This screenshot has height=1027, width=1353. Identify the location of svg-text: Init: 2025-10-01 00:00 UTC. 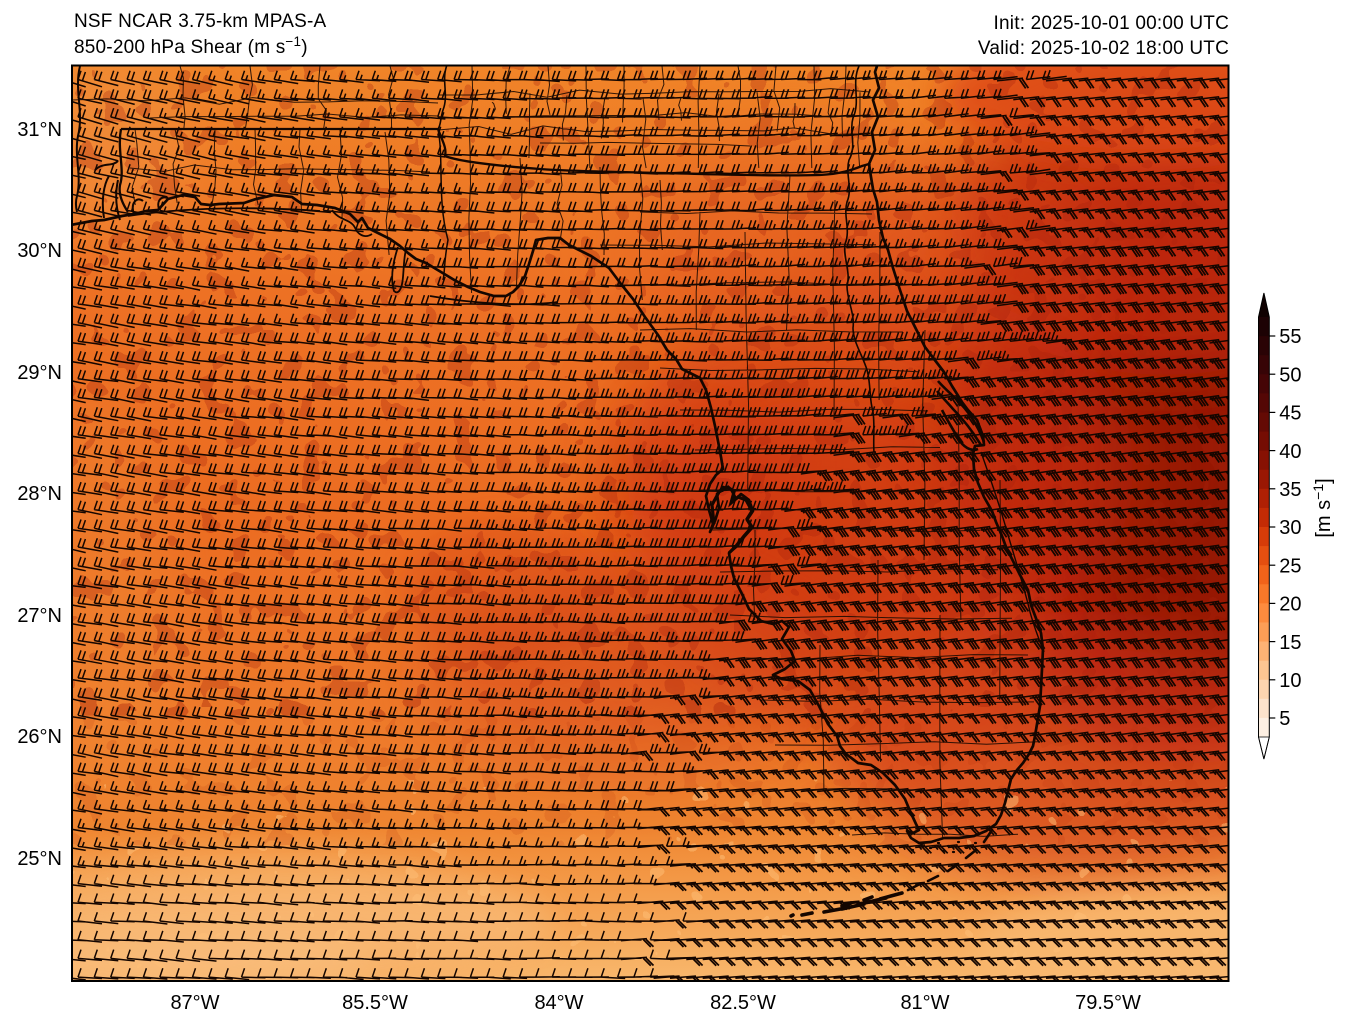
(1111, 23).